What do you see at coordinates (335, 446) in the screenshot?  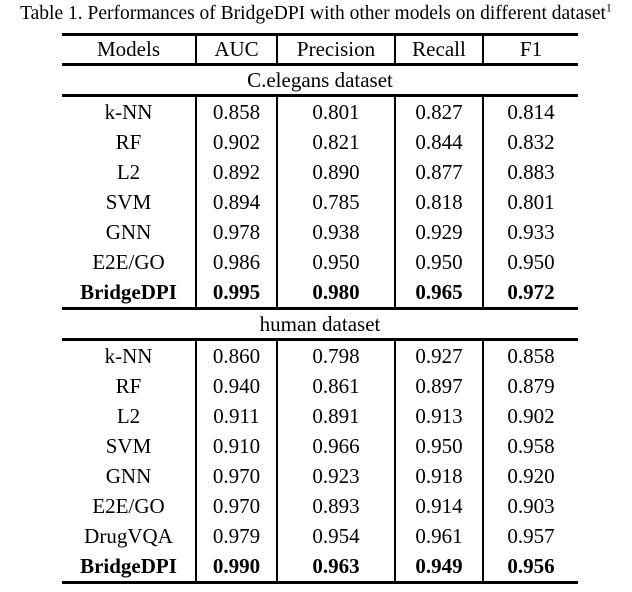 I see `metric-value-cell: 0.966` at bounding box center [335, 446].